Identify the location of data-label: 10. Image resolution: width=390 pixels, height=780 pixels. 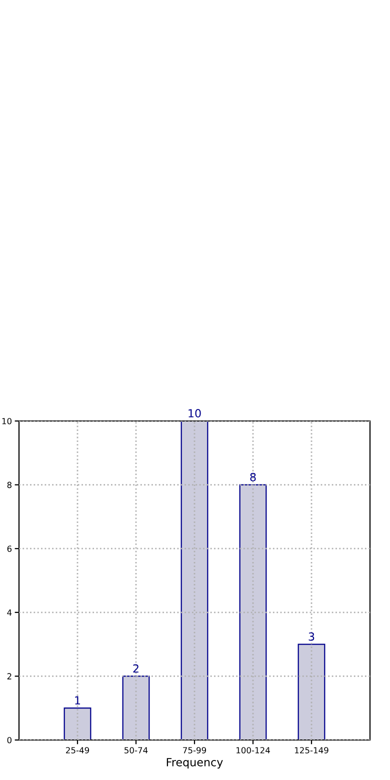
(194, 413).